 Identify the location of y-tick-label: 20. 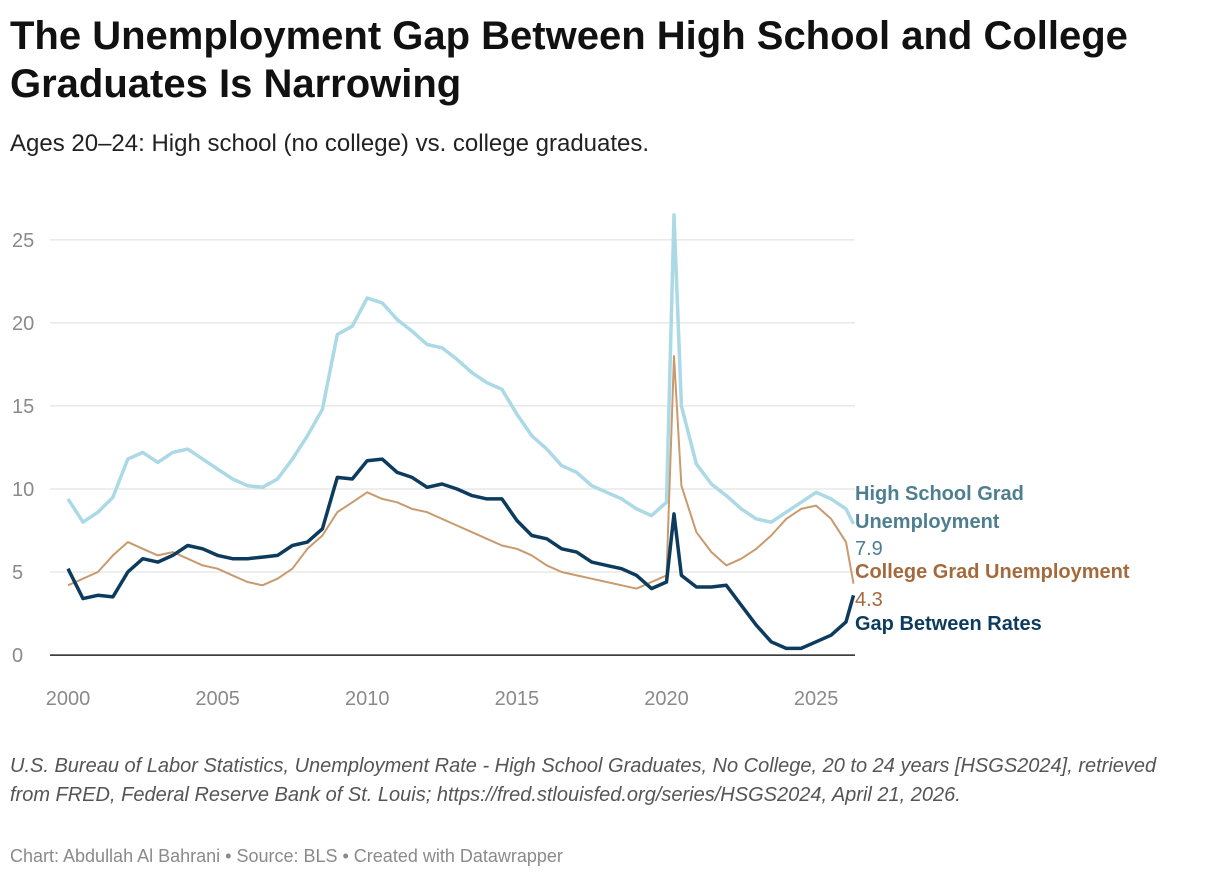
(23, 324).